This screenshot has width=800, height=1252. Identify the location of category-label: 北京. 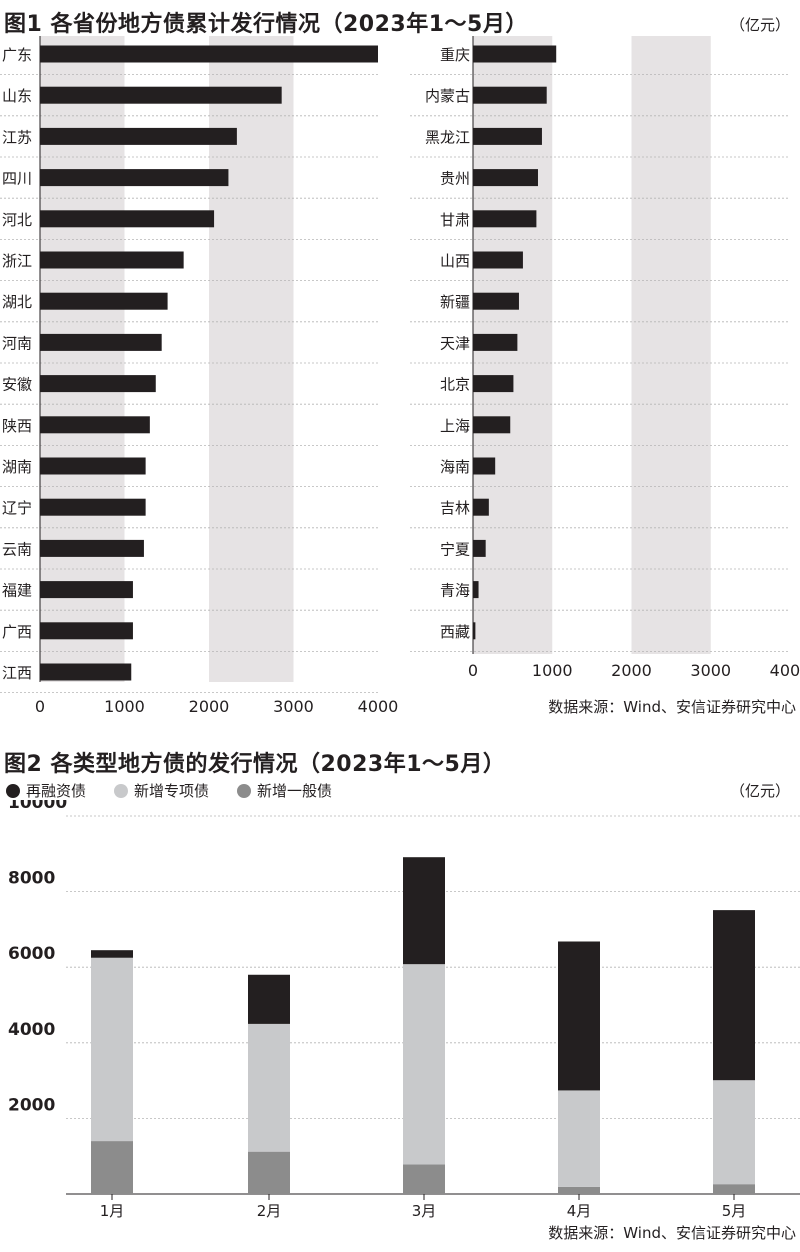
(455, 385).